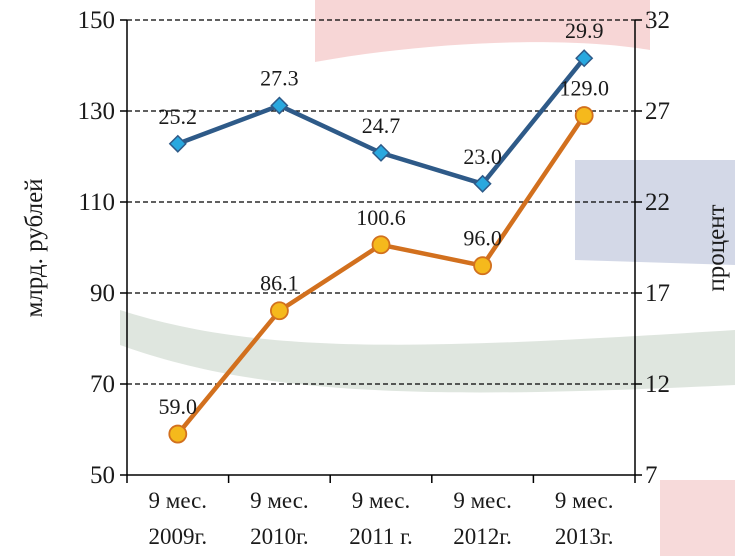  Describe the element at coordinates (178, 536) in the screenshot. I see `category-label: 2009г.` at that location.